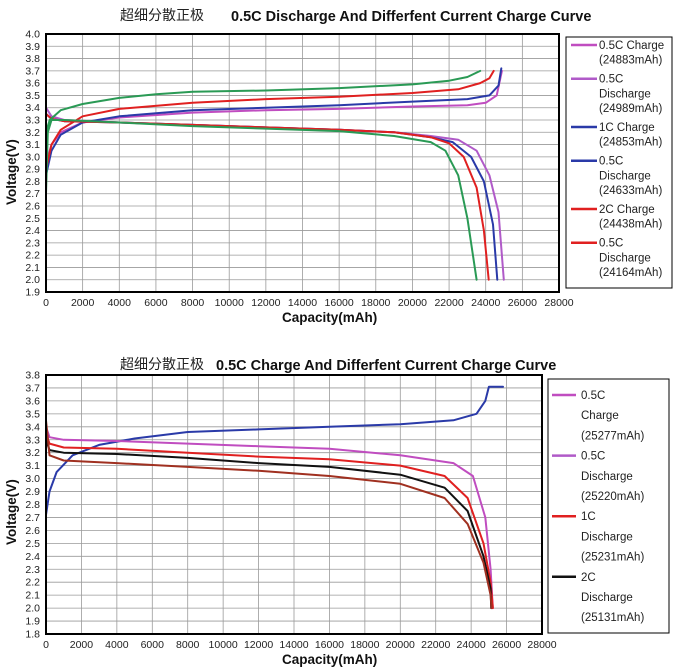 This screenshot has height=670, width=676. I want to click on x-tick-label: 16000, so click(339, 303).